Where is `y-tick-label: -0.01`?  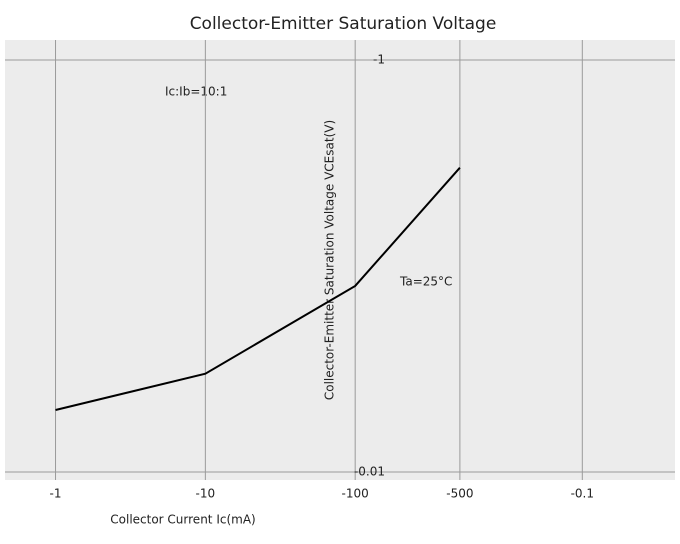 y-tick-label: -0.01 is located at coordinates (369, 472).